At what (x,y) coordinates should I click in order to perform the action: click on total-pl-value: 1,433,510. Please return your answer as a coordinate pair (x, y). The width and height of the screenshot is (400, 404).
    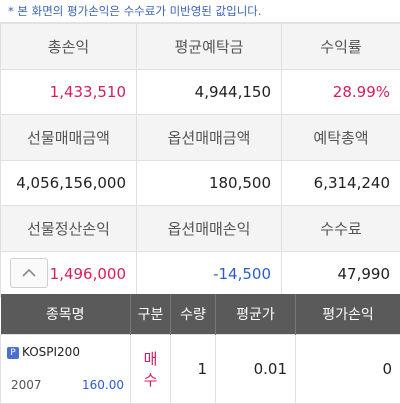
    Looking at the image, I should click on (69, 92).